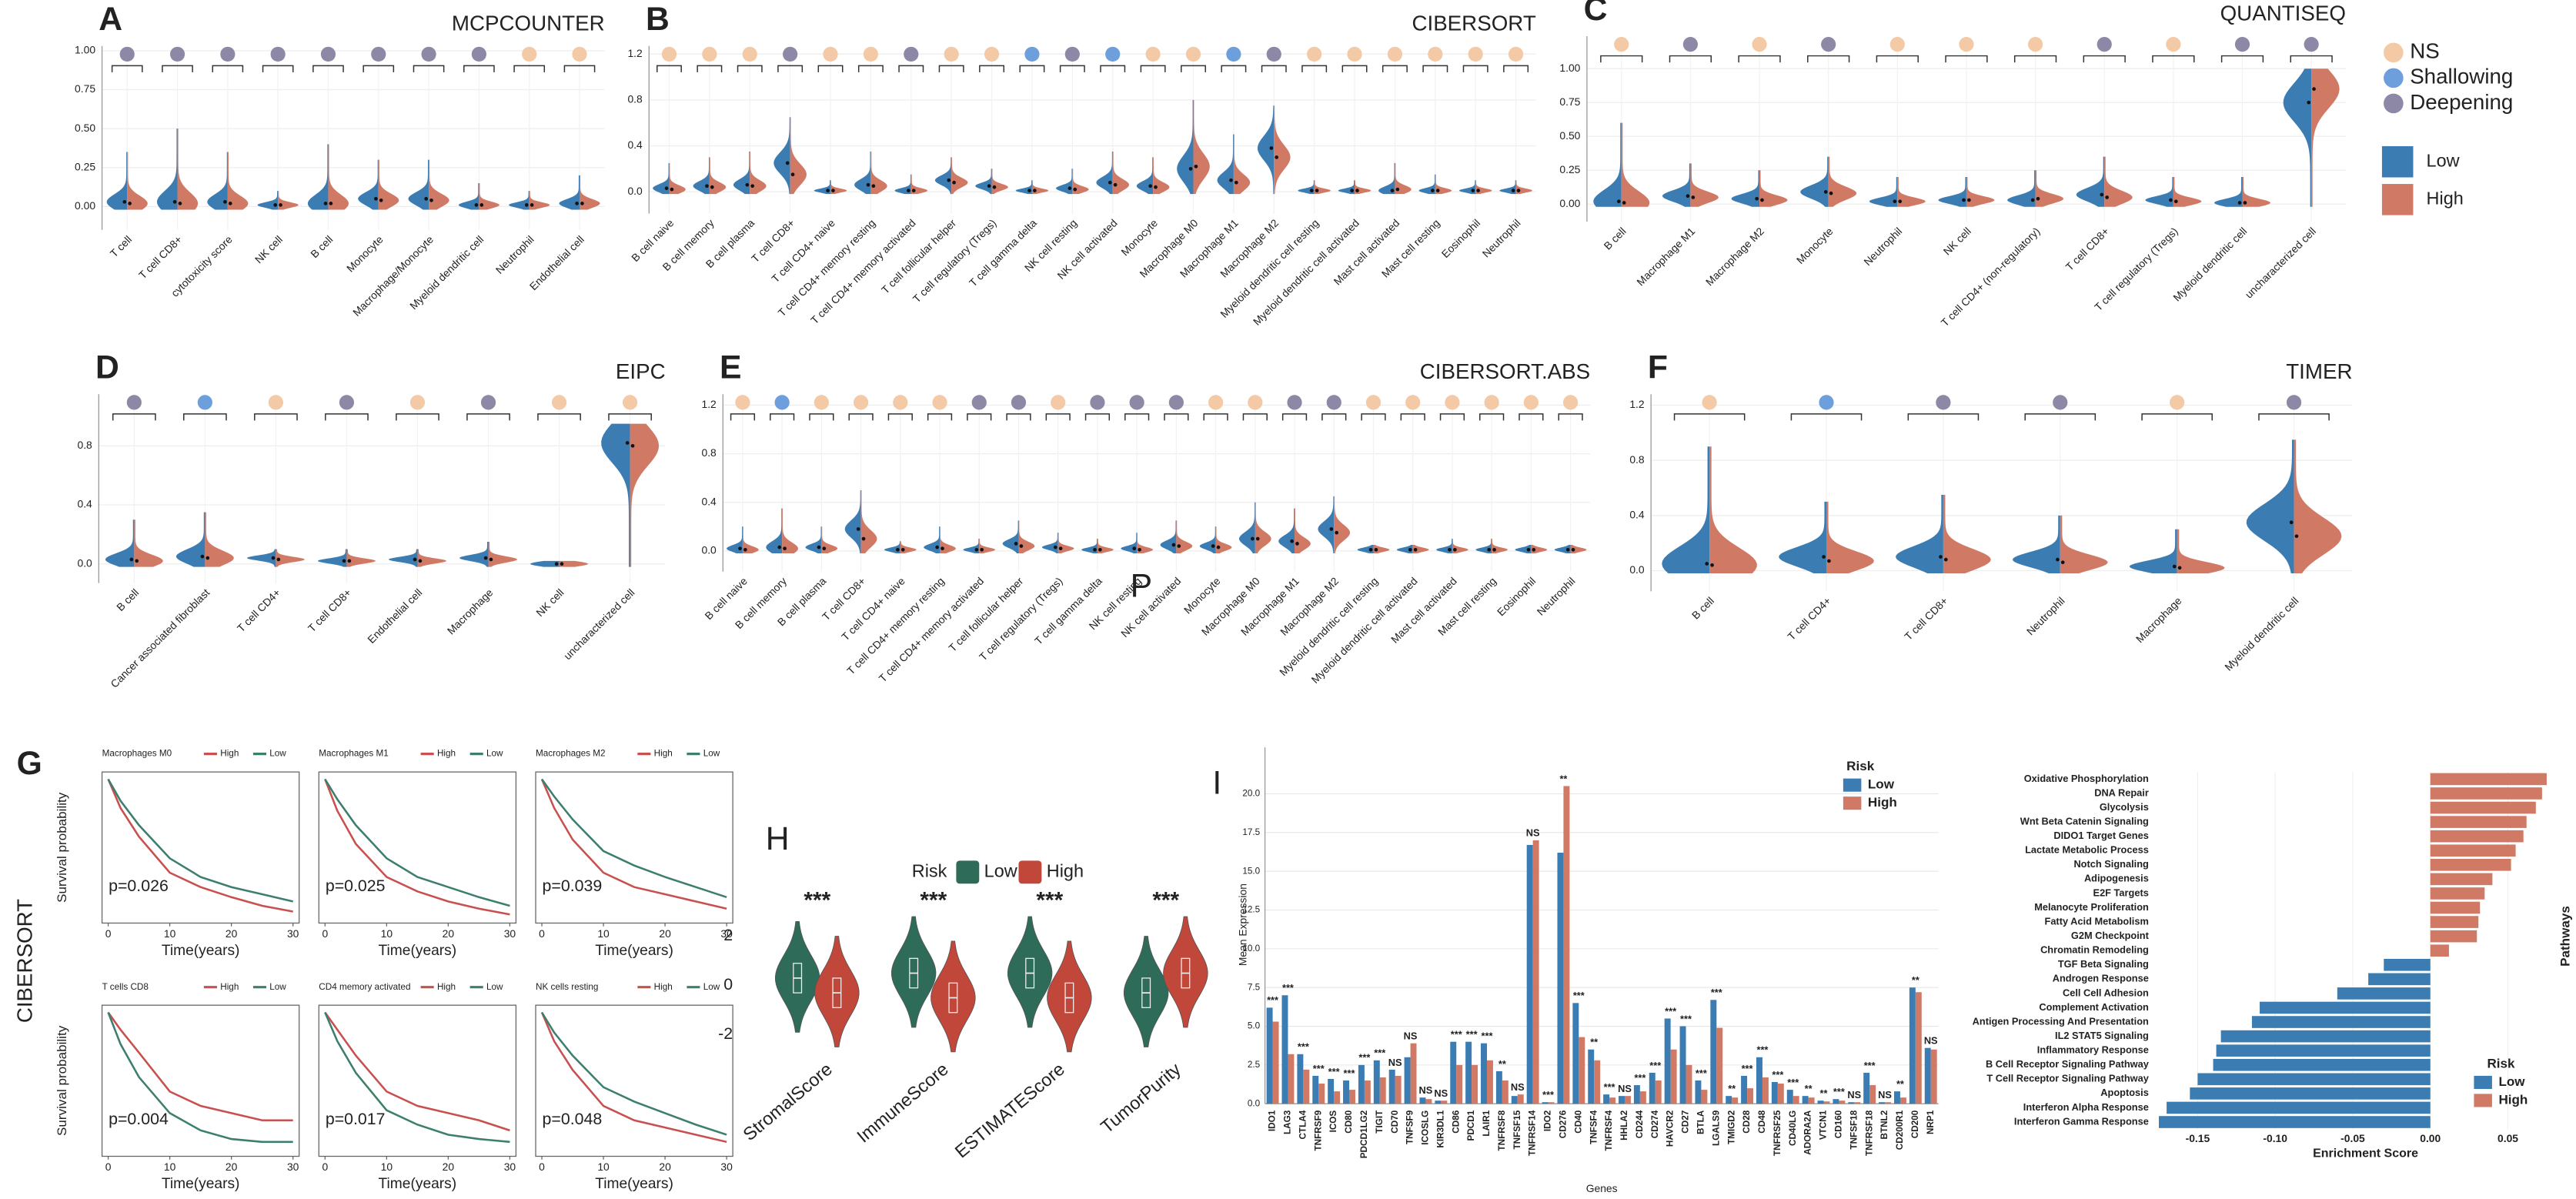  What do you see at coordinates (268, 249) in the screenshot?
I see `x-tick-label: NK cell` at bounding box center [268, 249].